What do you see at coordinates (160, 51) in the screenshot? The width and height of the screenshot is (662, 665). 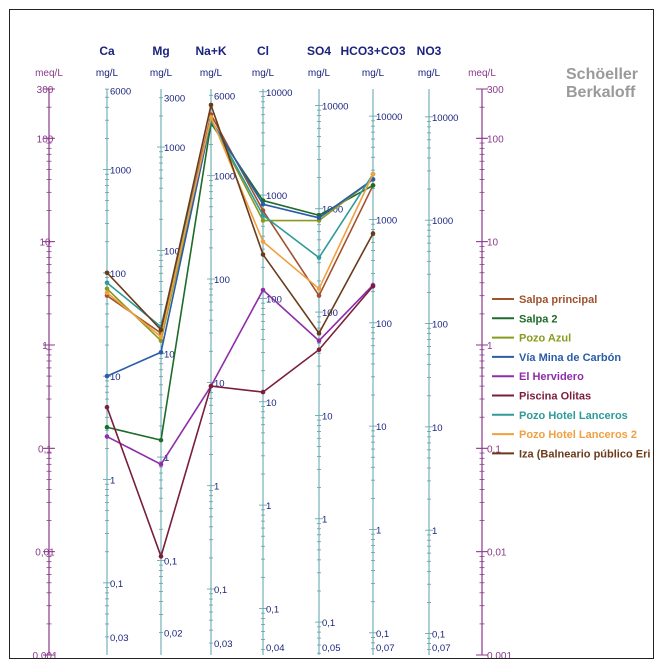 I see `ion-header: Mg` at bounding box center [160, 51].